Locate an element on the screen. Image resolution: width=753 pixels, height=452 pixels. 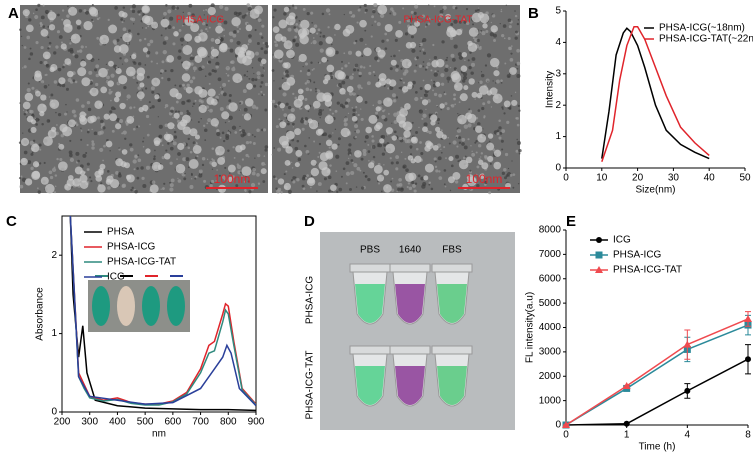
x-tick-label: 1 is located at coordinates (627, 435).